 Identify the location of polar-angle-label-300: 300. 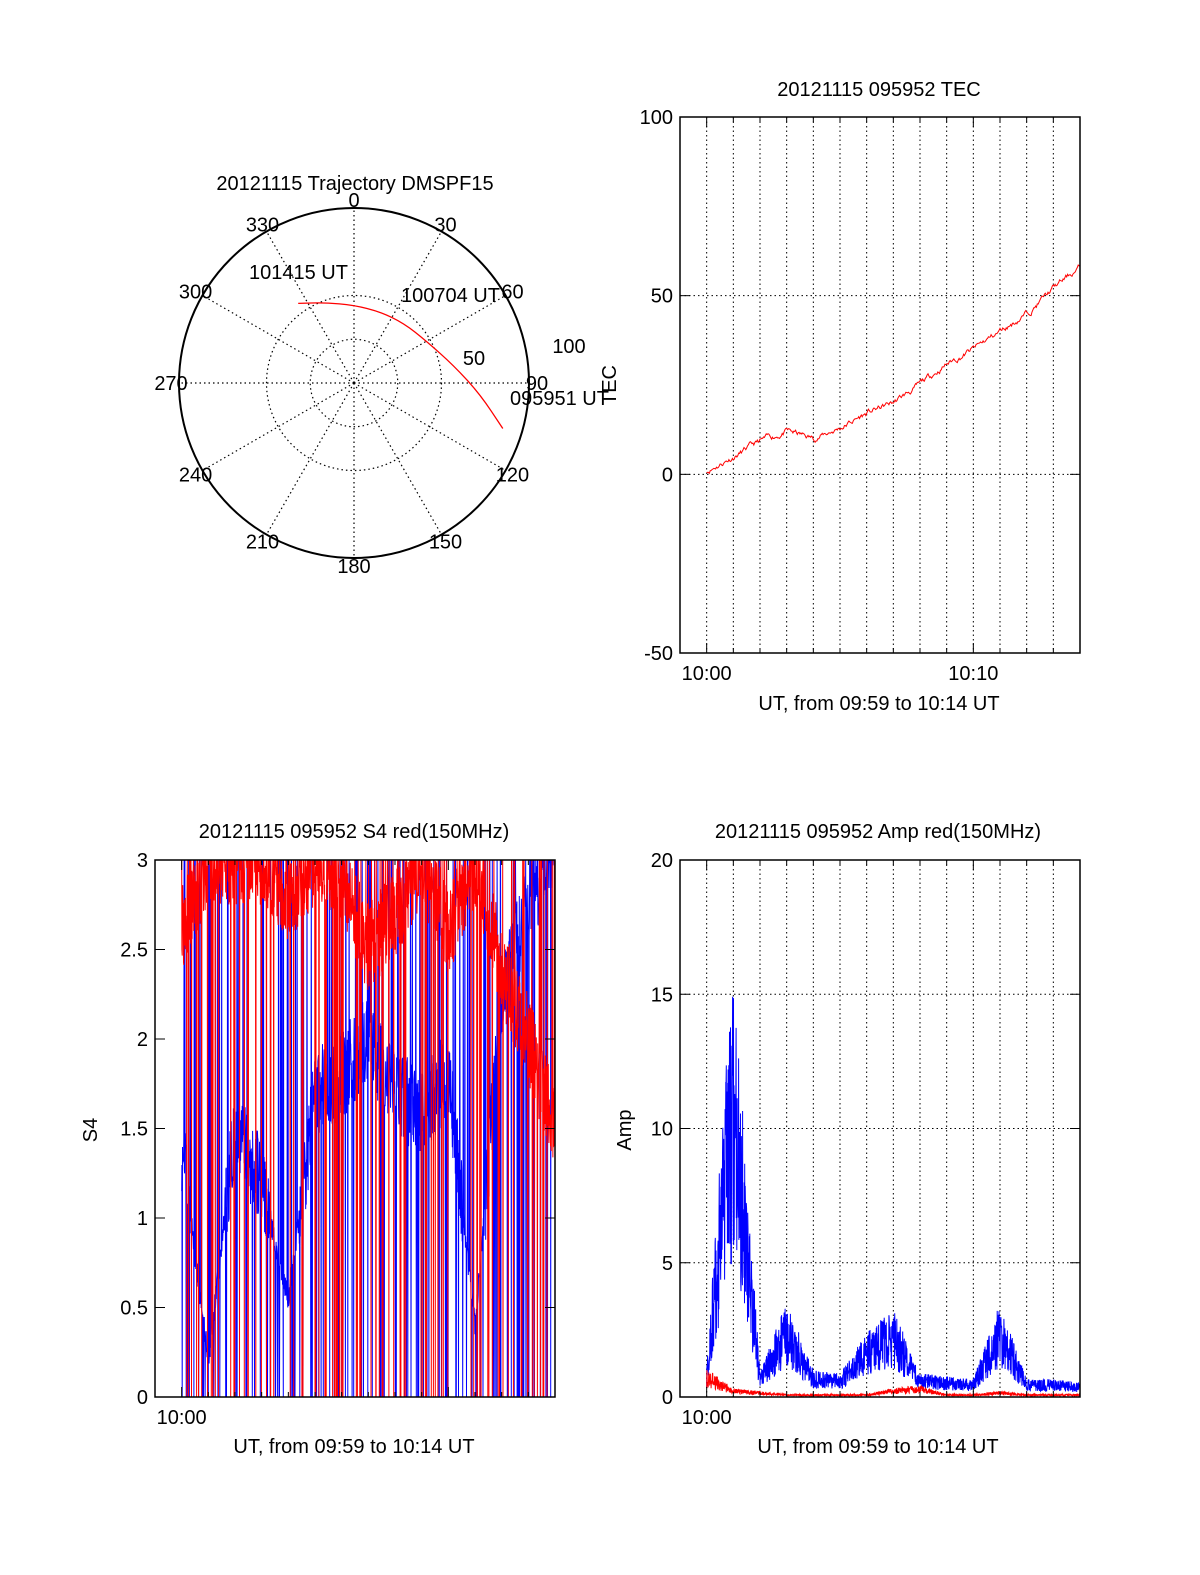
(195, 293).